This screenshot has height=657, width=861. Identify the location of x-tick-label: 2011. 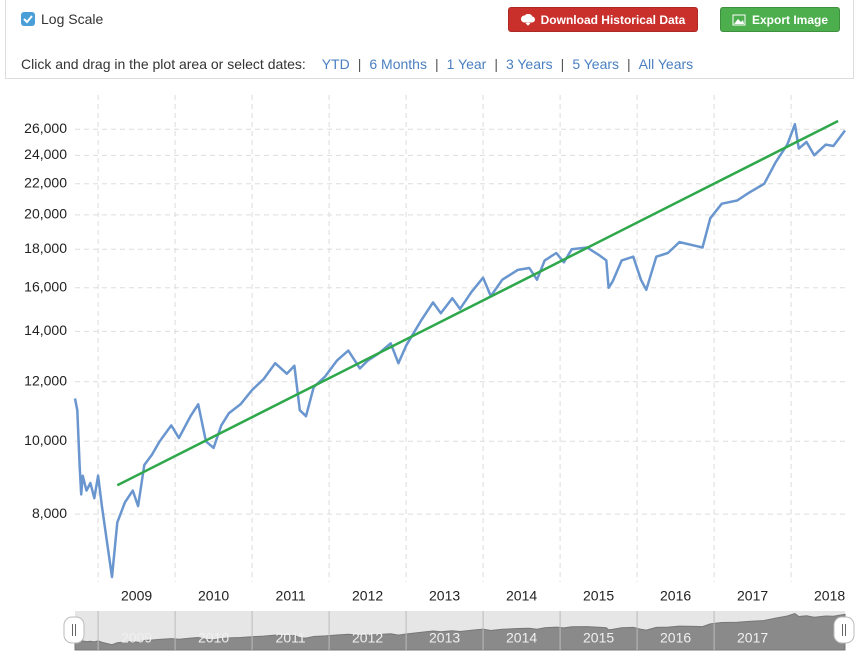
(291, 596).